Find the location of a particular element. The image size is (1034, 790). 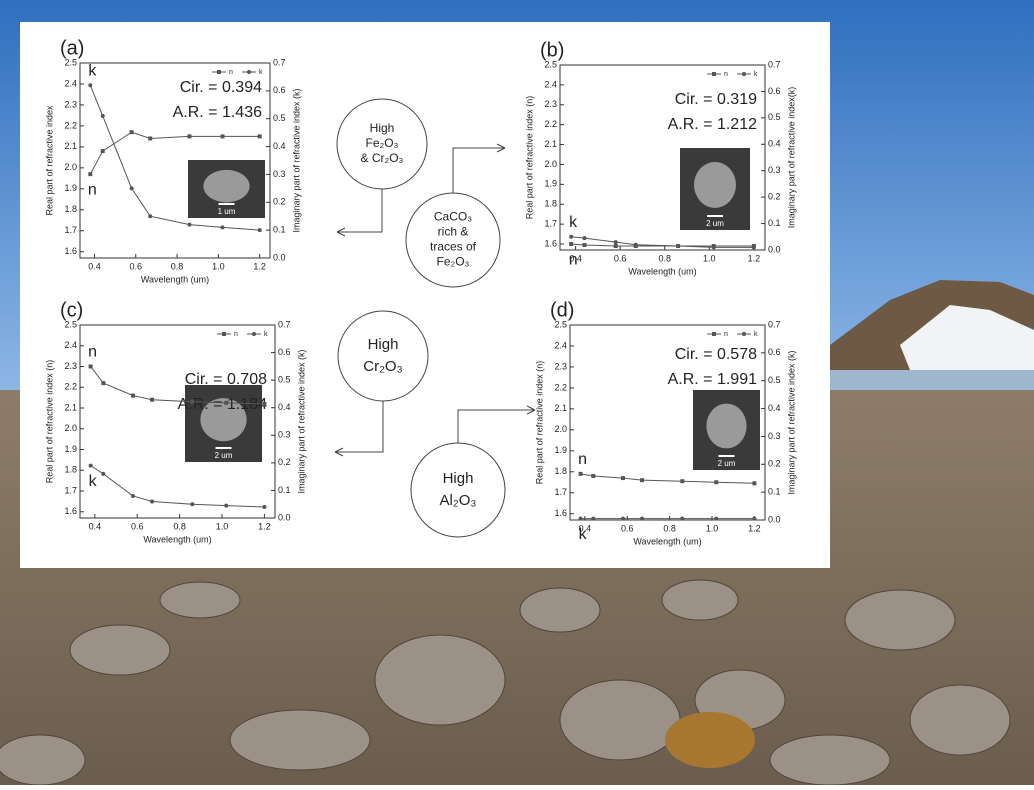

panel-label: (c) is located at coordinates (71, 310).